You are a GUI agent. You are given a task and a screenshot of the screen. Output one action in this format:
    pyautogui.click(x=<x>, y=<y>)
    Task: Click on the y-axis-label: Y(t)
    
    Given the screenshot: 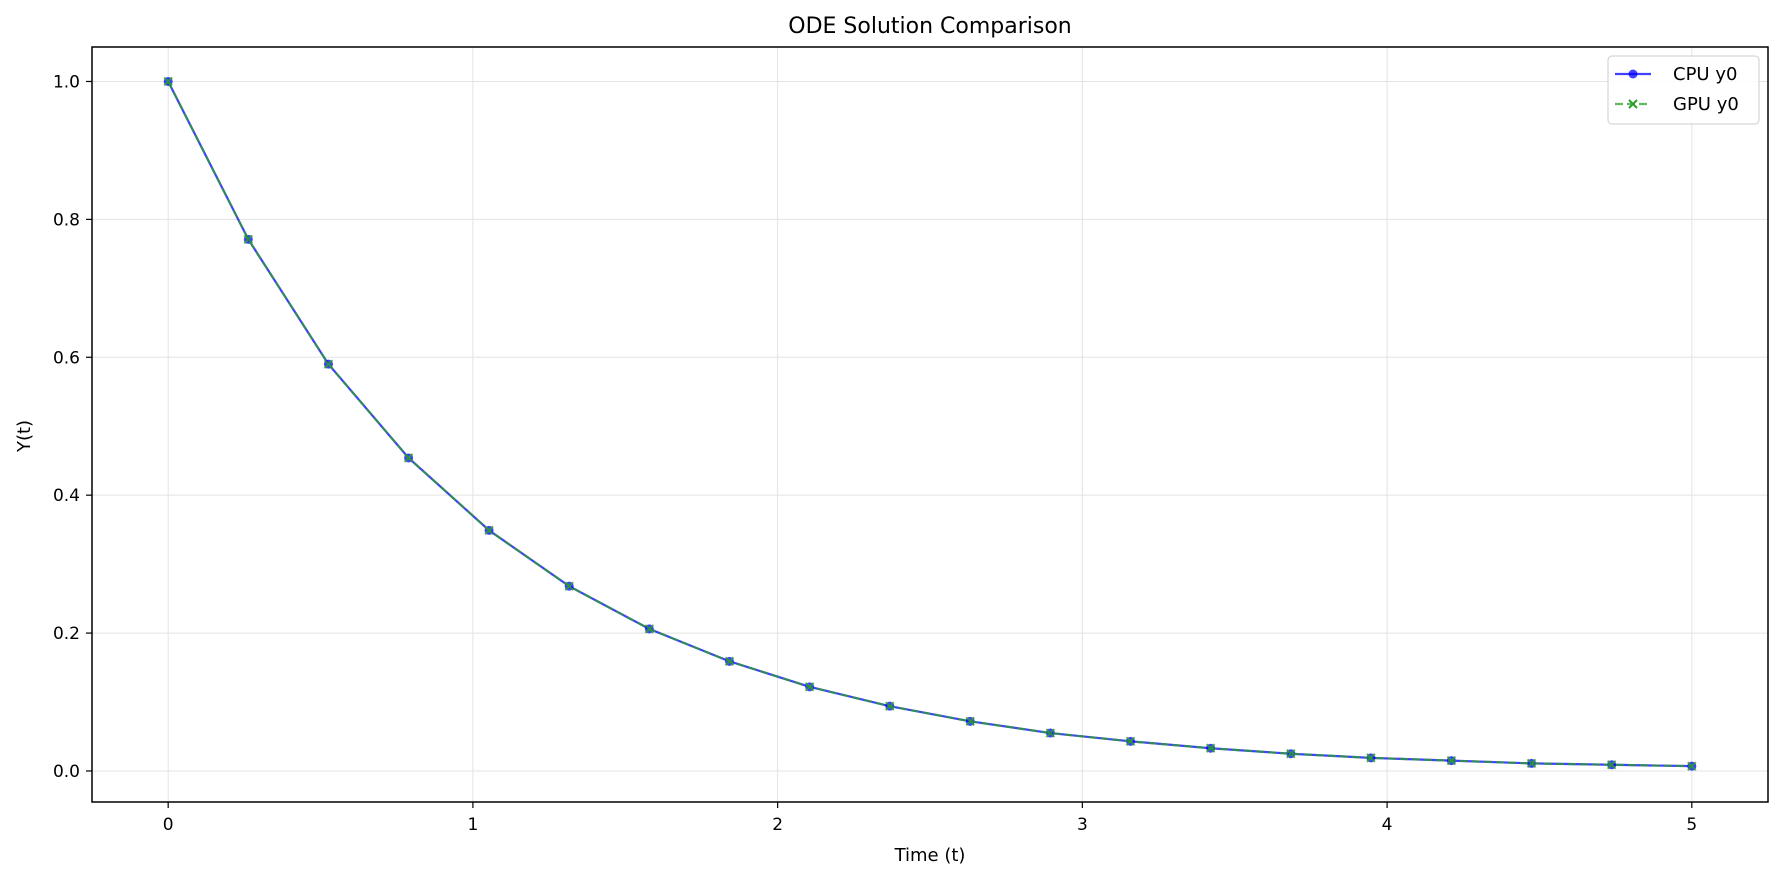 What is the action you would take?
    pyautogui.click(x=24, y=436)
    